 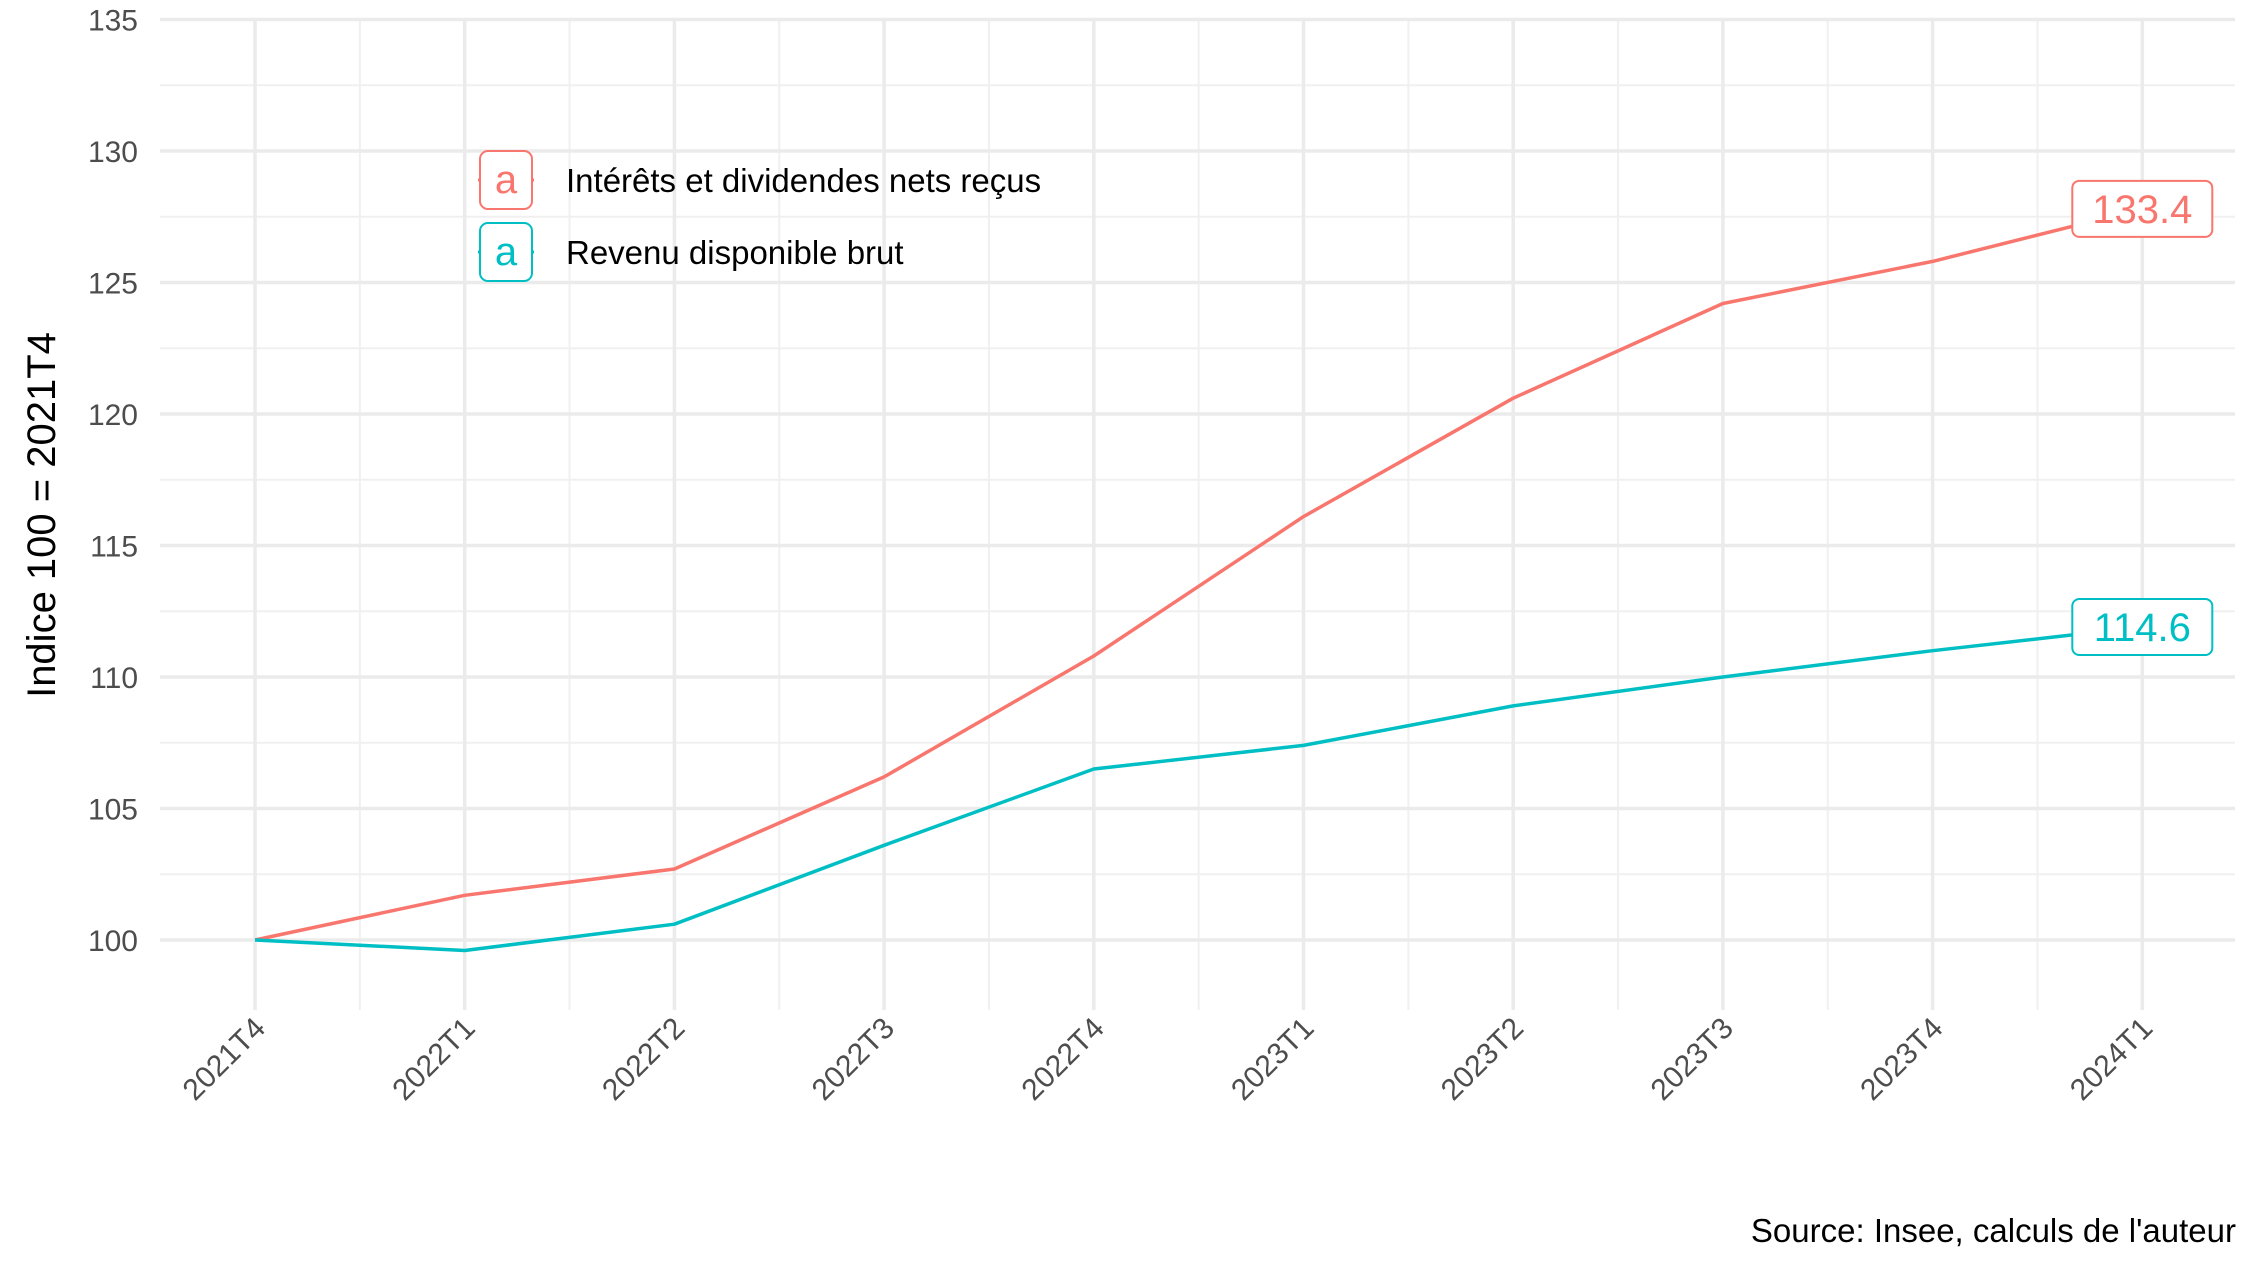 I want to click on x-tick-label: 2022T4, so click(x=1062, y=1059).